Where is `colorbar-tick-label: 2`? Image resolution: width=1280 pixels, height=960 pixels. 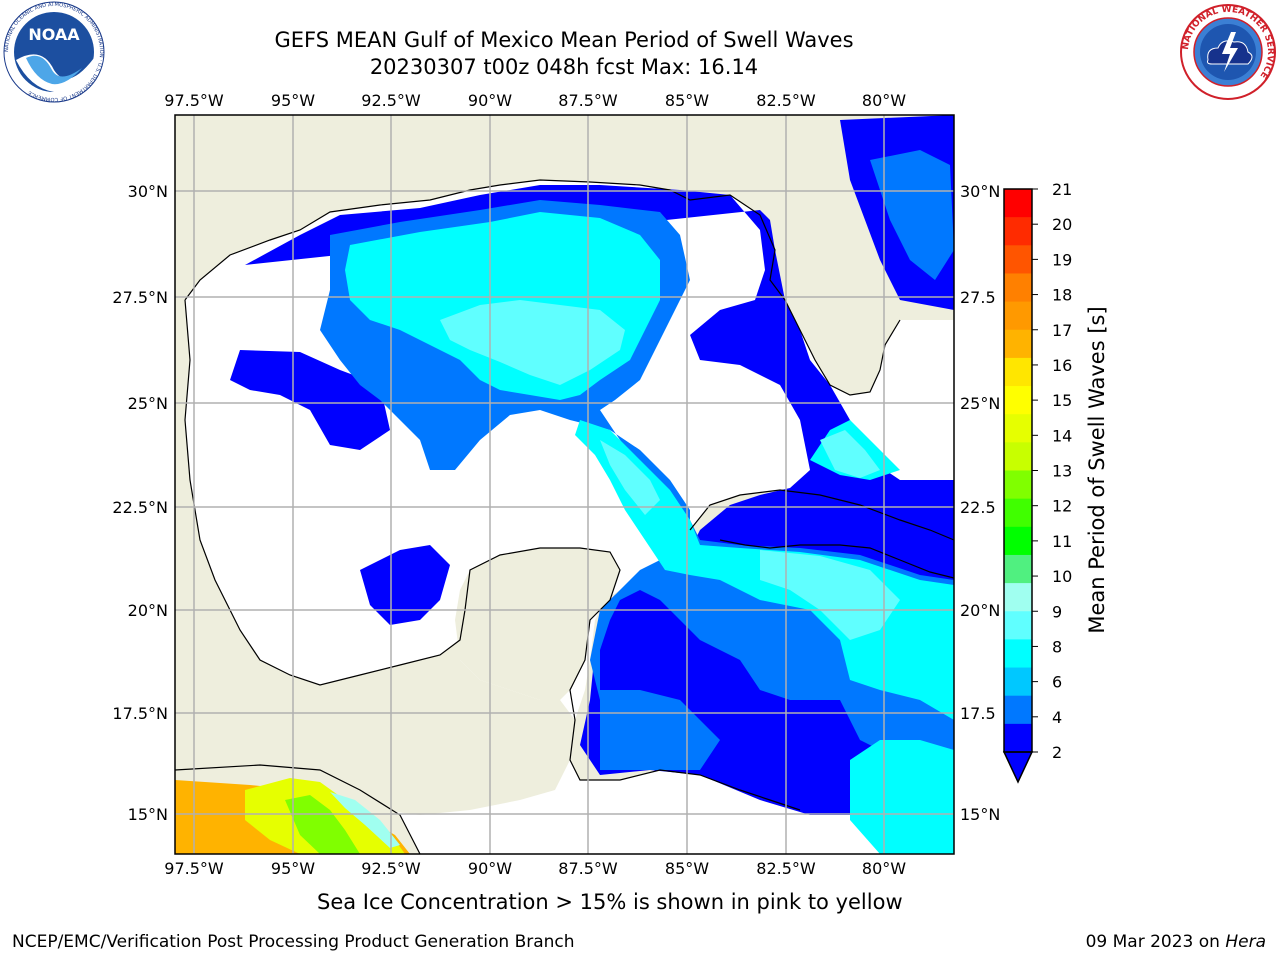 colorbar-tick-label: 2 is located at coordinates (1057, 752).